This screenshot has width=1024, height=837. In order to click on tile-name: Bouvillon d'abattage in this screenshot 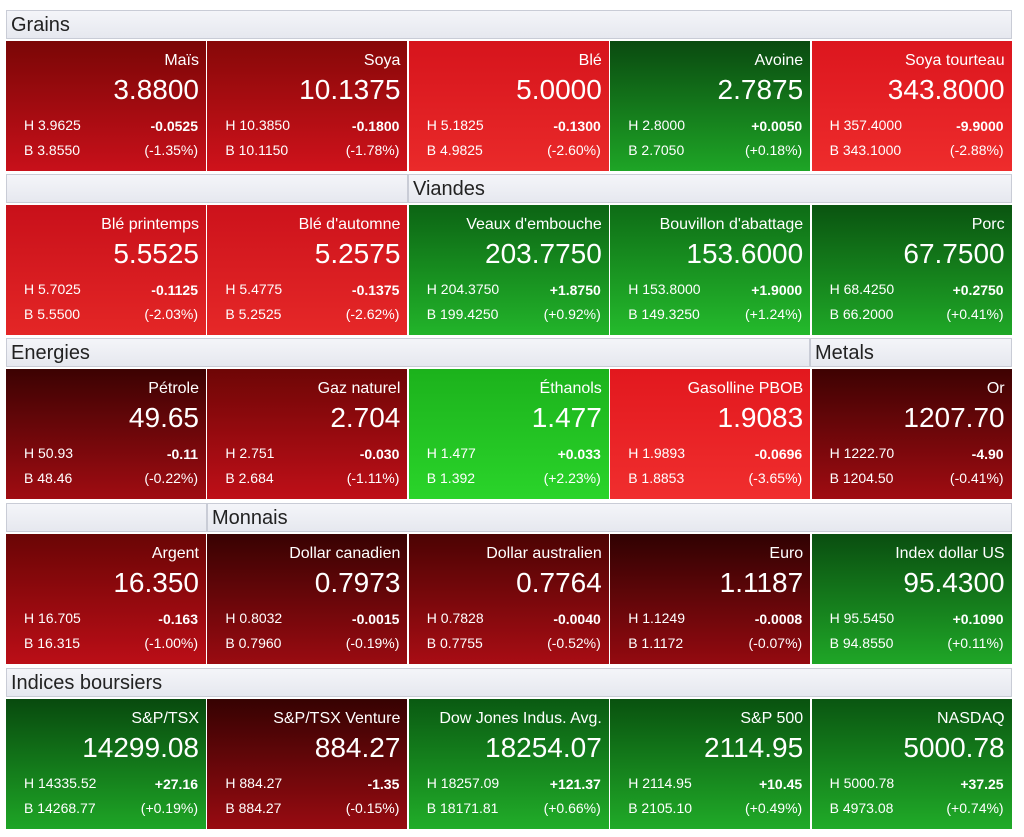, I will do `click(731, 224)`.